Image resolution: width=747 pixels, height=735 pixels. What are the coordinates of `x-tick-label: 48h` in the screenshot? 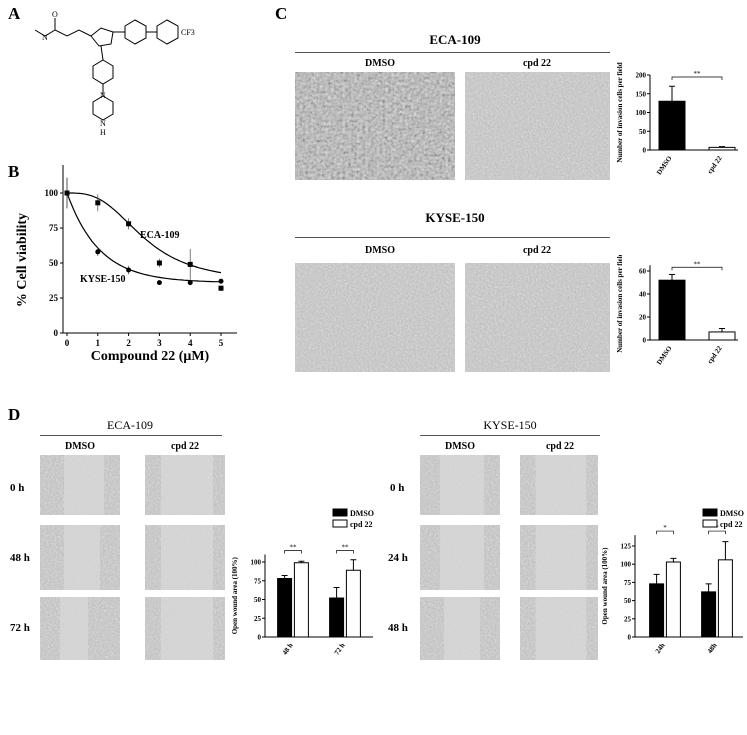 It's located at (712, 648).